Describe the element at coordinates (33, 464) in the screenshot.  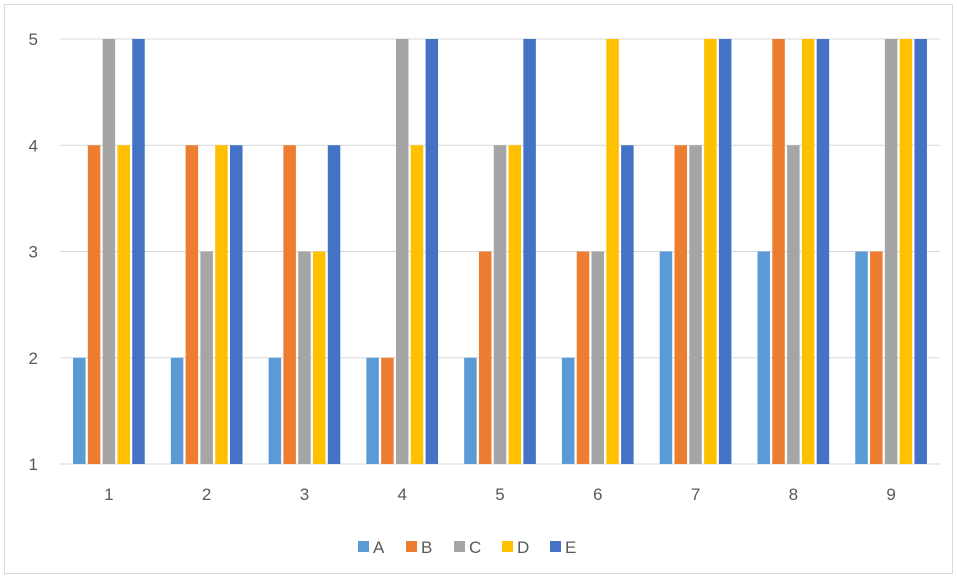
I see `y-tick-label: 1` at that location.